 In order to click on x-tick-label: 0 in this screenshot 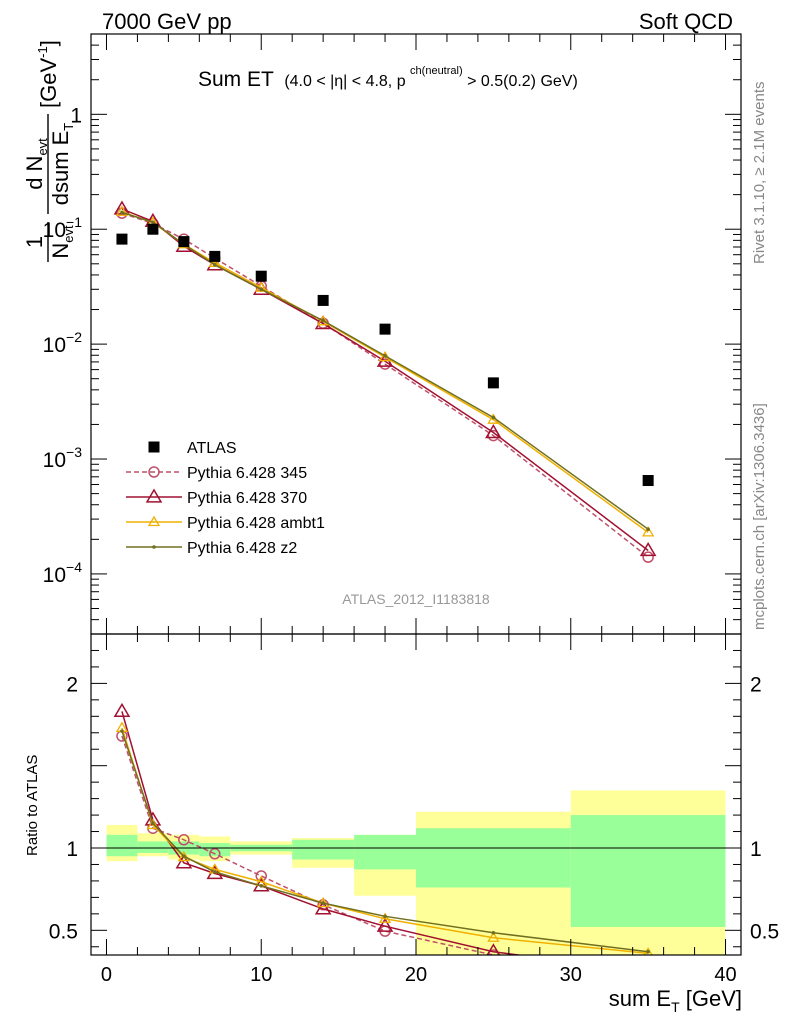, I will do `click(106, 975)`.